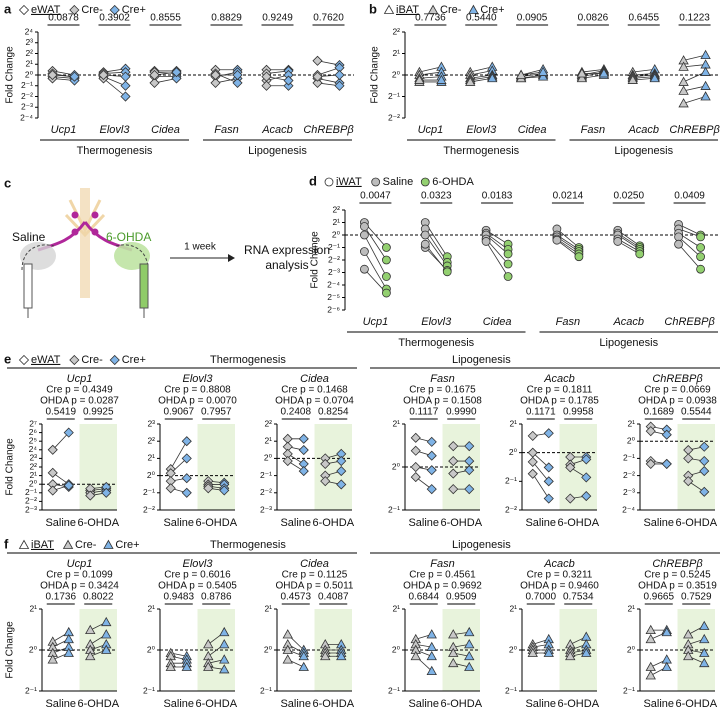  What do you see at coordinates (60, 597) in the screenshot?
I see `p-value: 0.1736` at bounding box center [60, 597].